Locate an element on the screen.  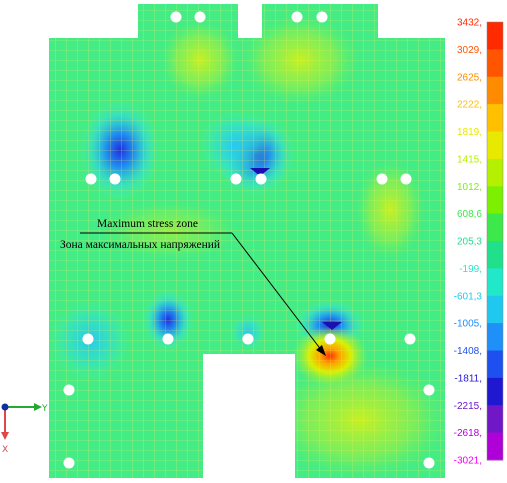
axis-triad: Y X is located at coordinates (24, 429).